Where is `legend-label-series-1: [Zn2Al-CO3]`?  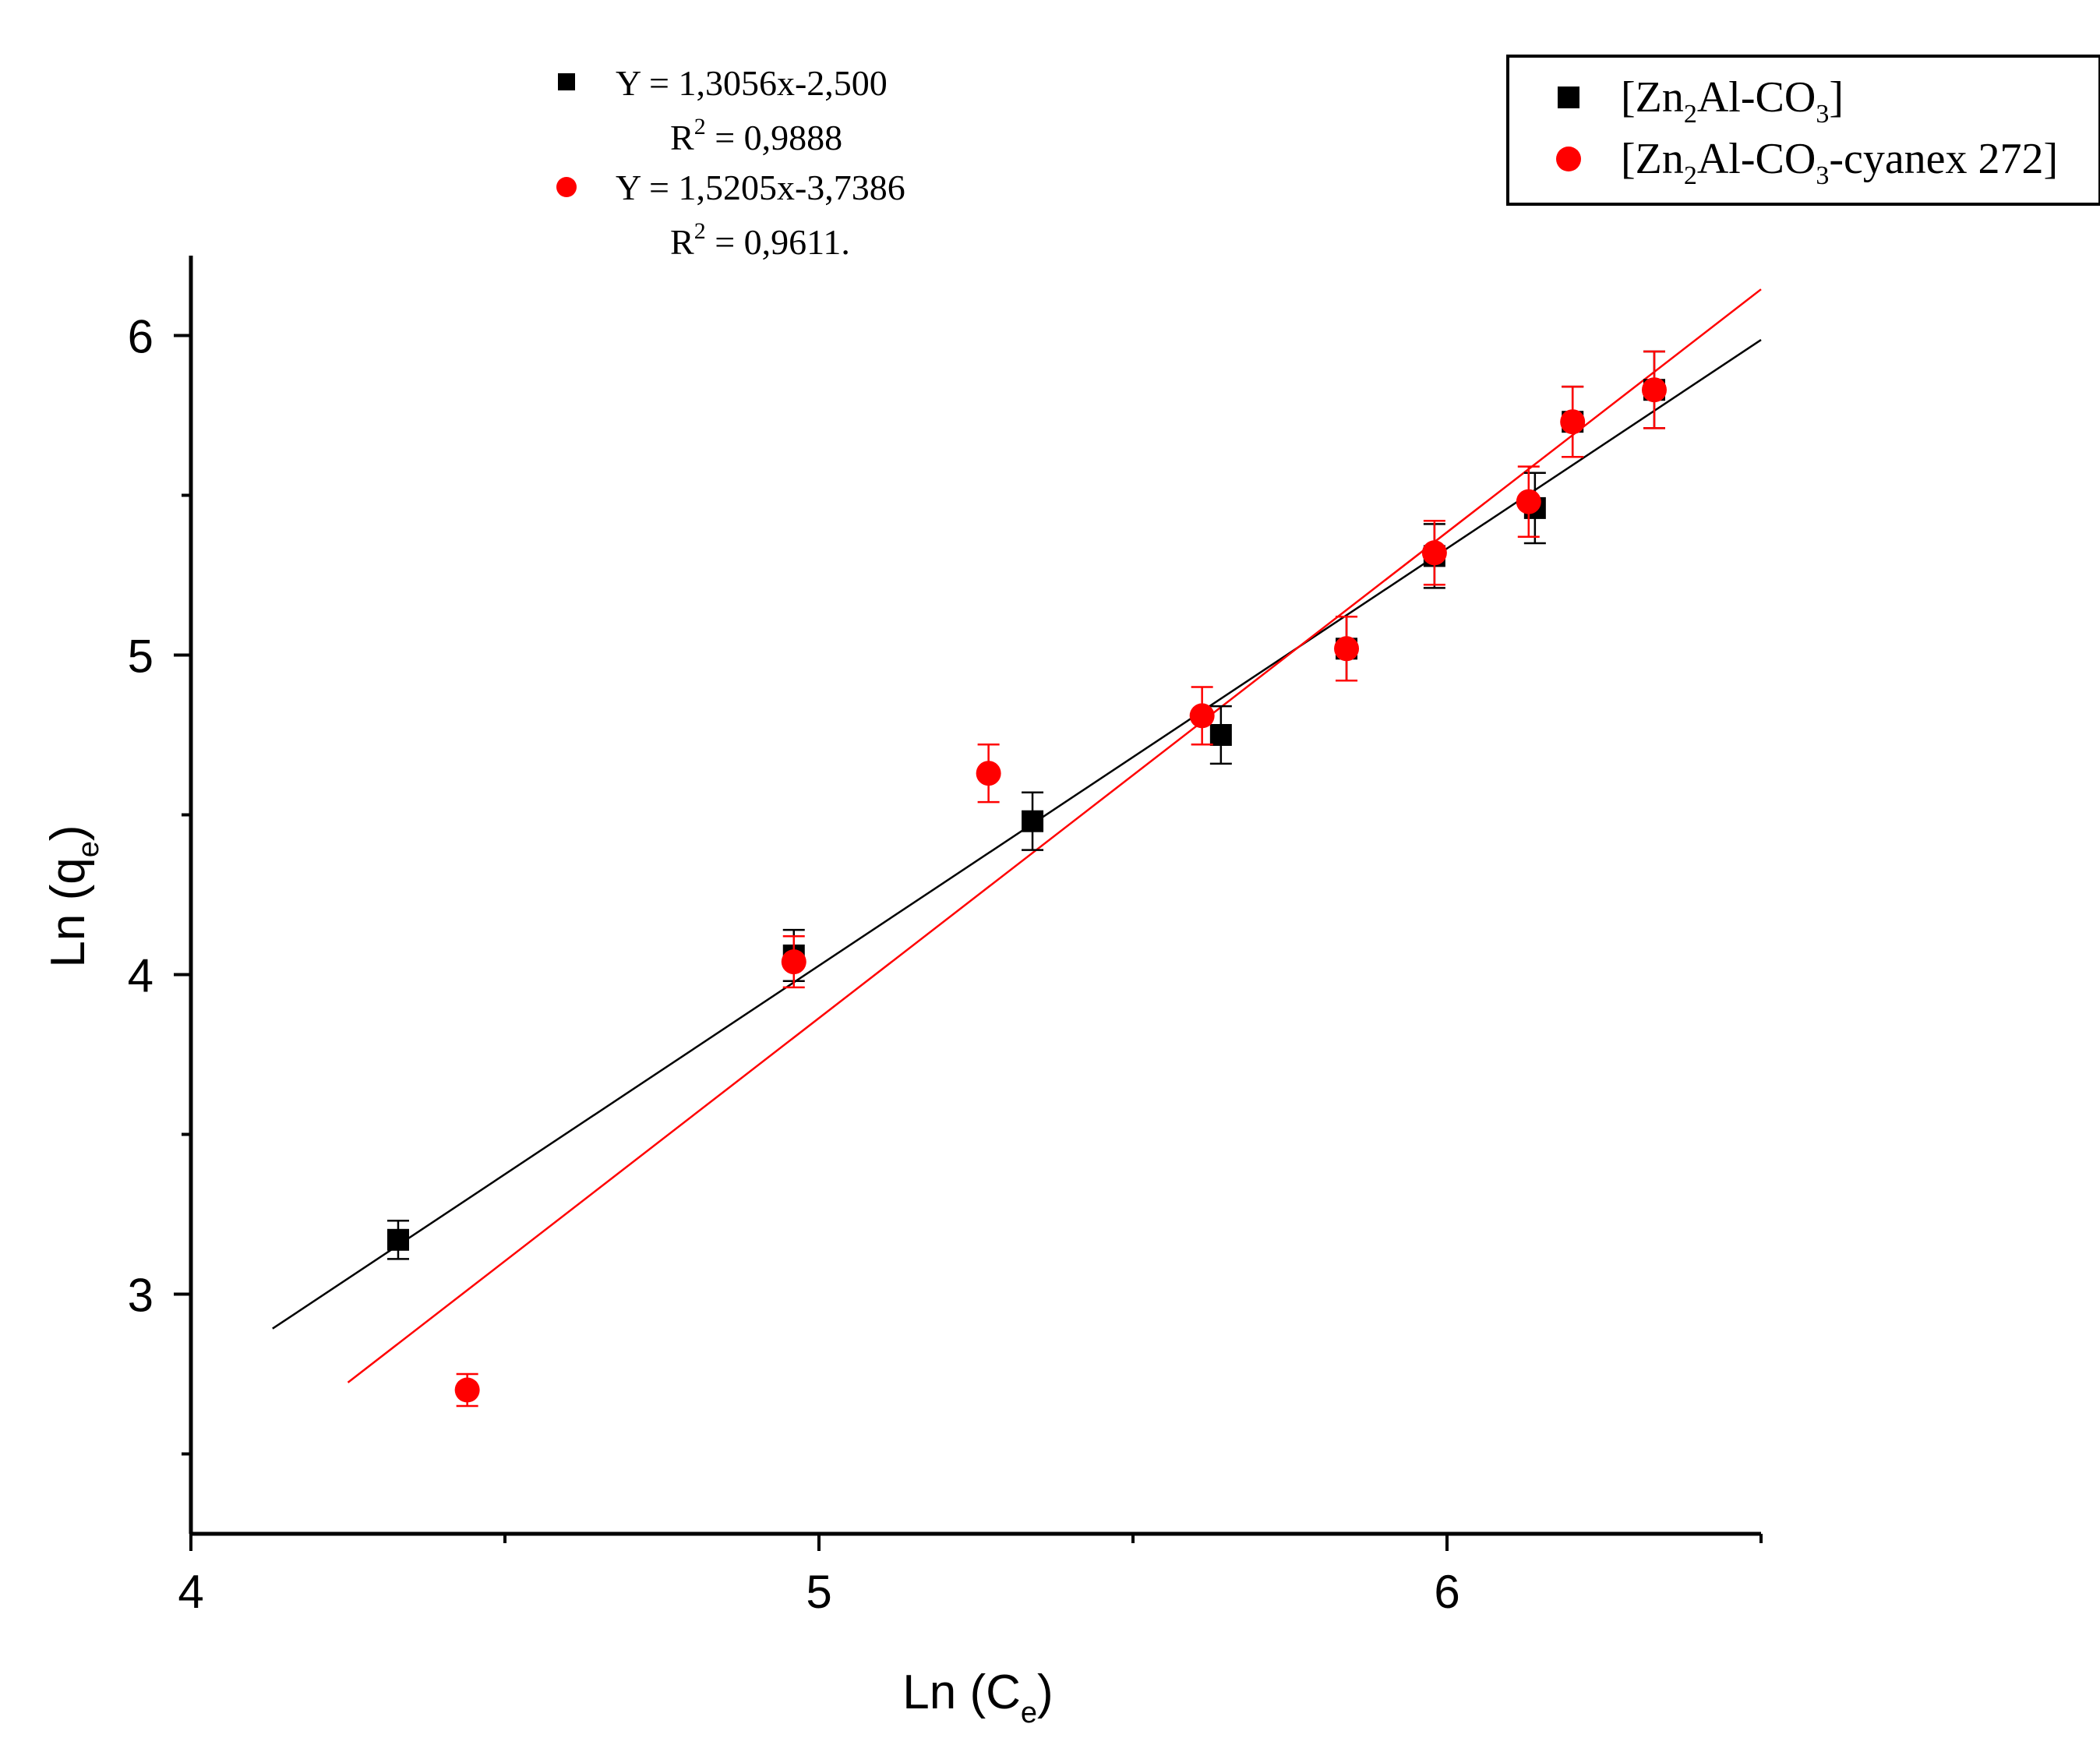
legend-label-series-1: [Zn2Al-CO3] is located at coordinates (1732, 101).